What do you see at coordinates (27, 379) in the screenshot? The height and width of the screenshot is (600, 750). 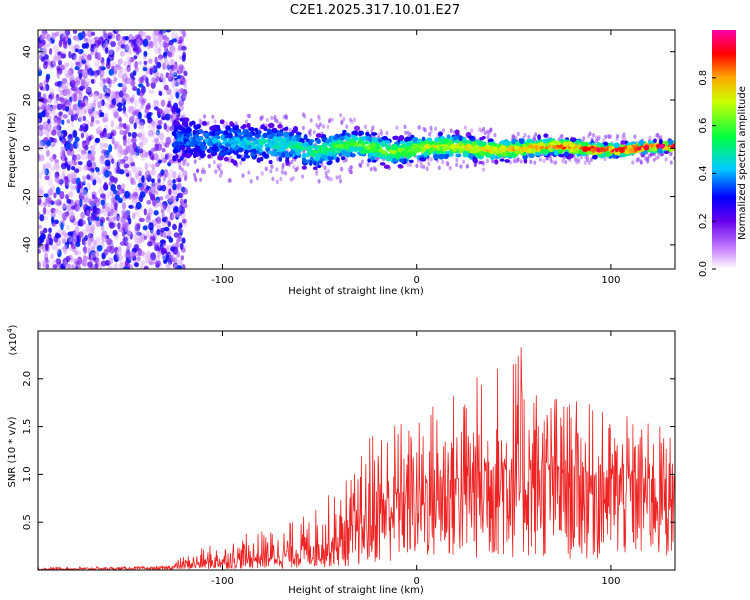 I see `snr-y-tick-label: 2.0` at bounding box center [27, 379].